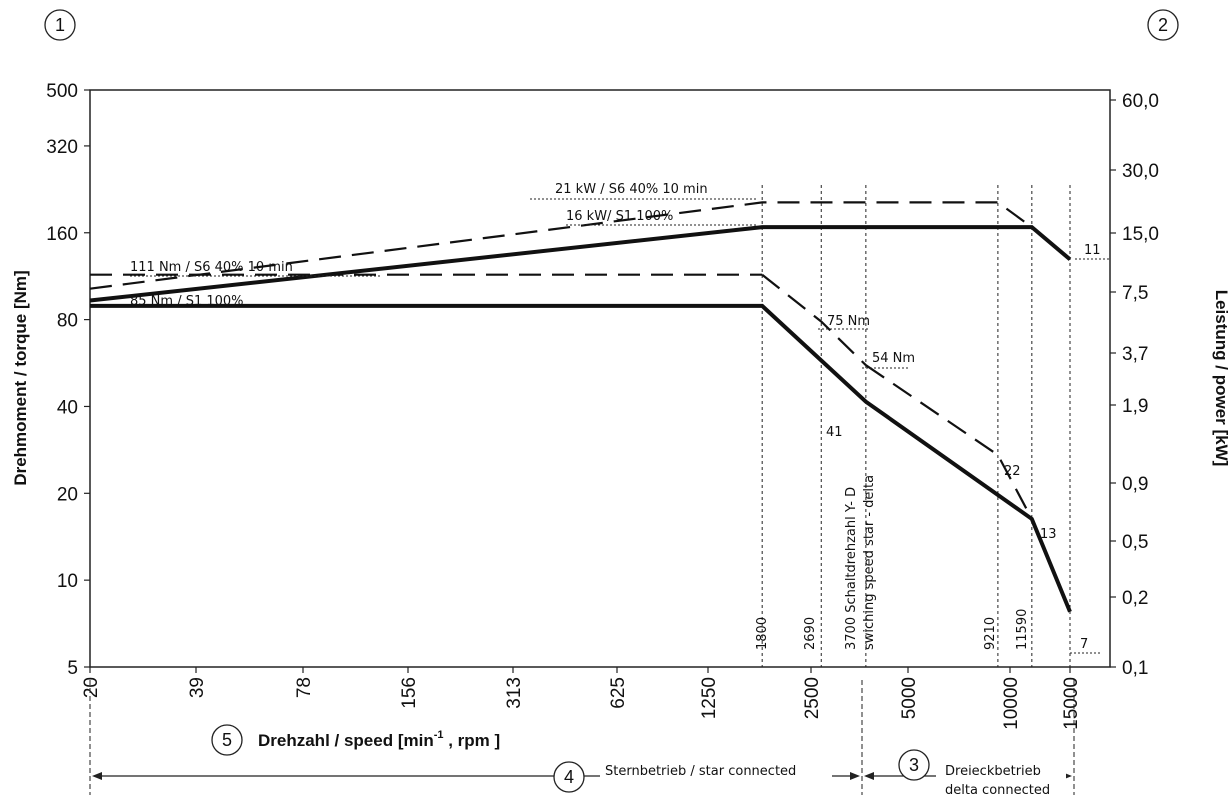  I want to click on y-left-tick-label: 10, so click(67, 581).